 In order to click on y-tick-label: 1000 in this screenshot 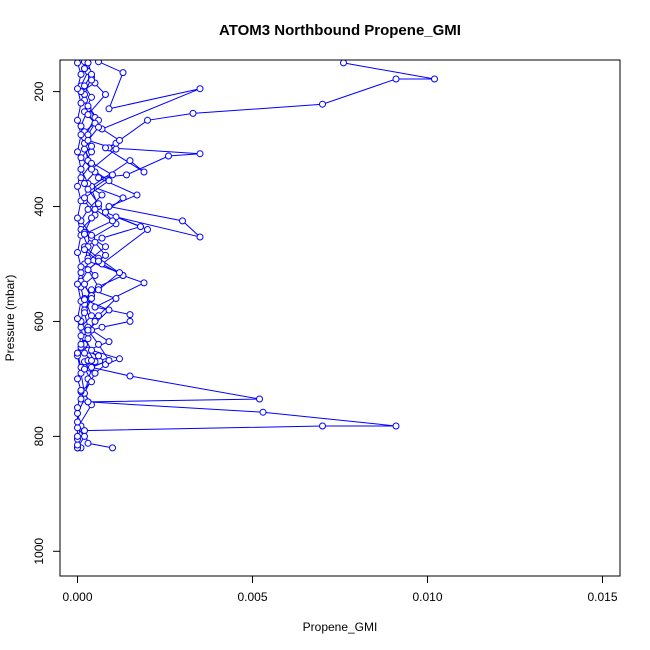, I will do `click(39, 551)`.